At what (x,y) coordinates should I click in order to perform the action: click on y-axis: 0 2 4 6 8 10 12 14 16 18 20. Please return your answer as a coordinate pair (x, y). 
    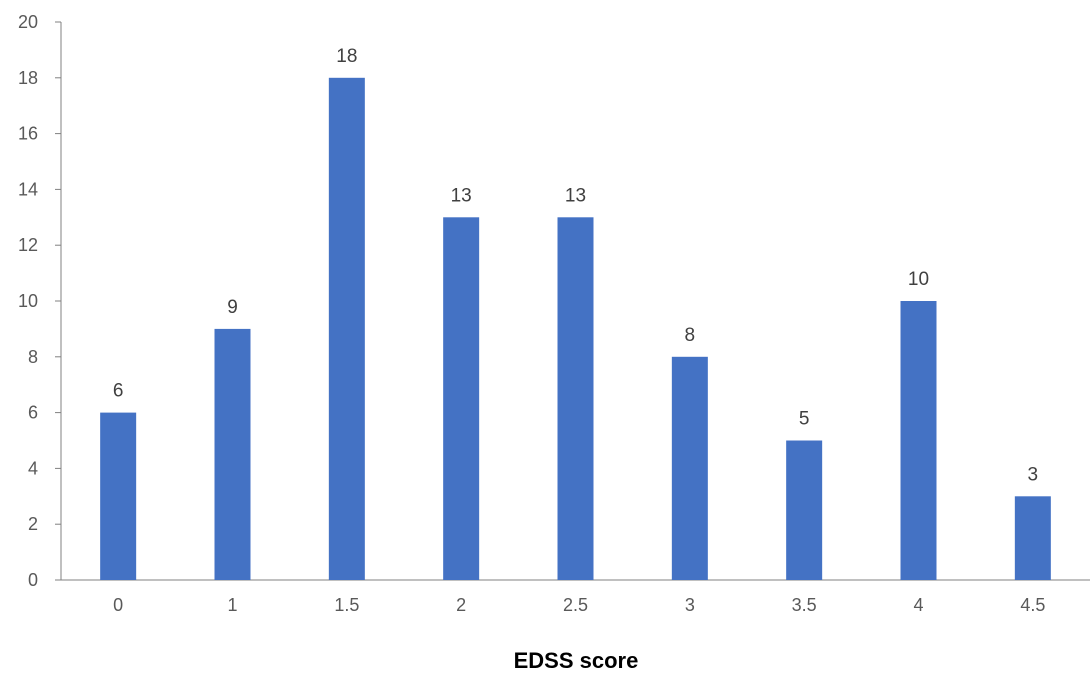
    Looking at the image, I should click on (40, 301).